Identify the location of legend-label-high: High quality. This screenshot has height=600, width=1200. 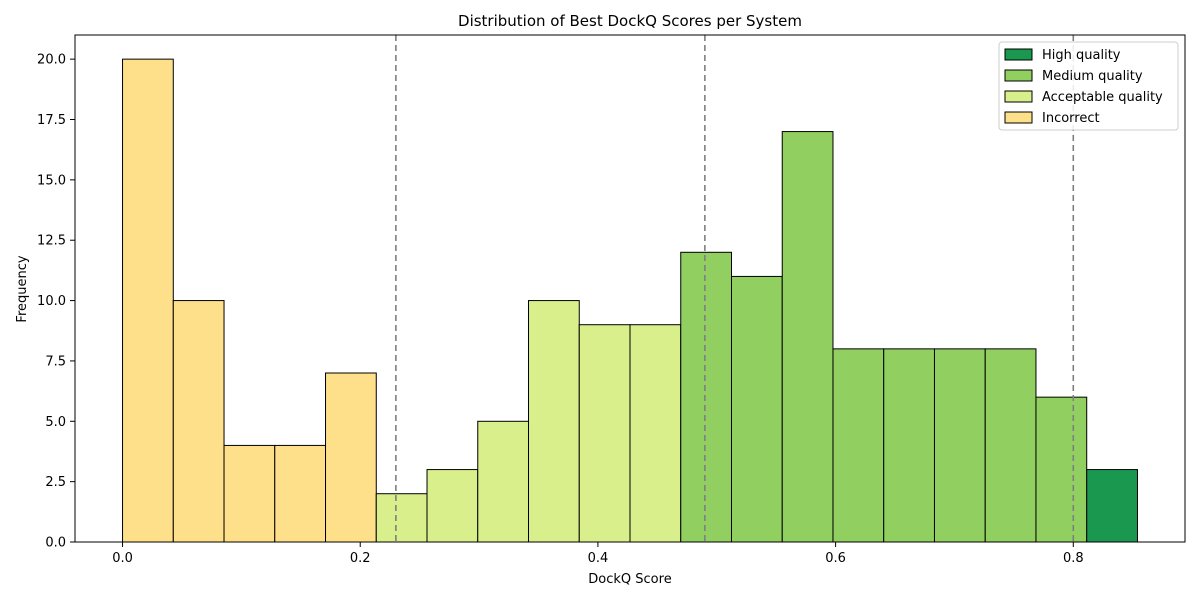
(1081, 55).